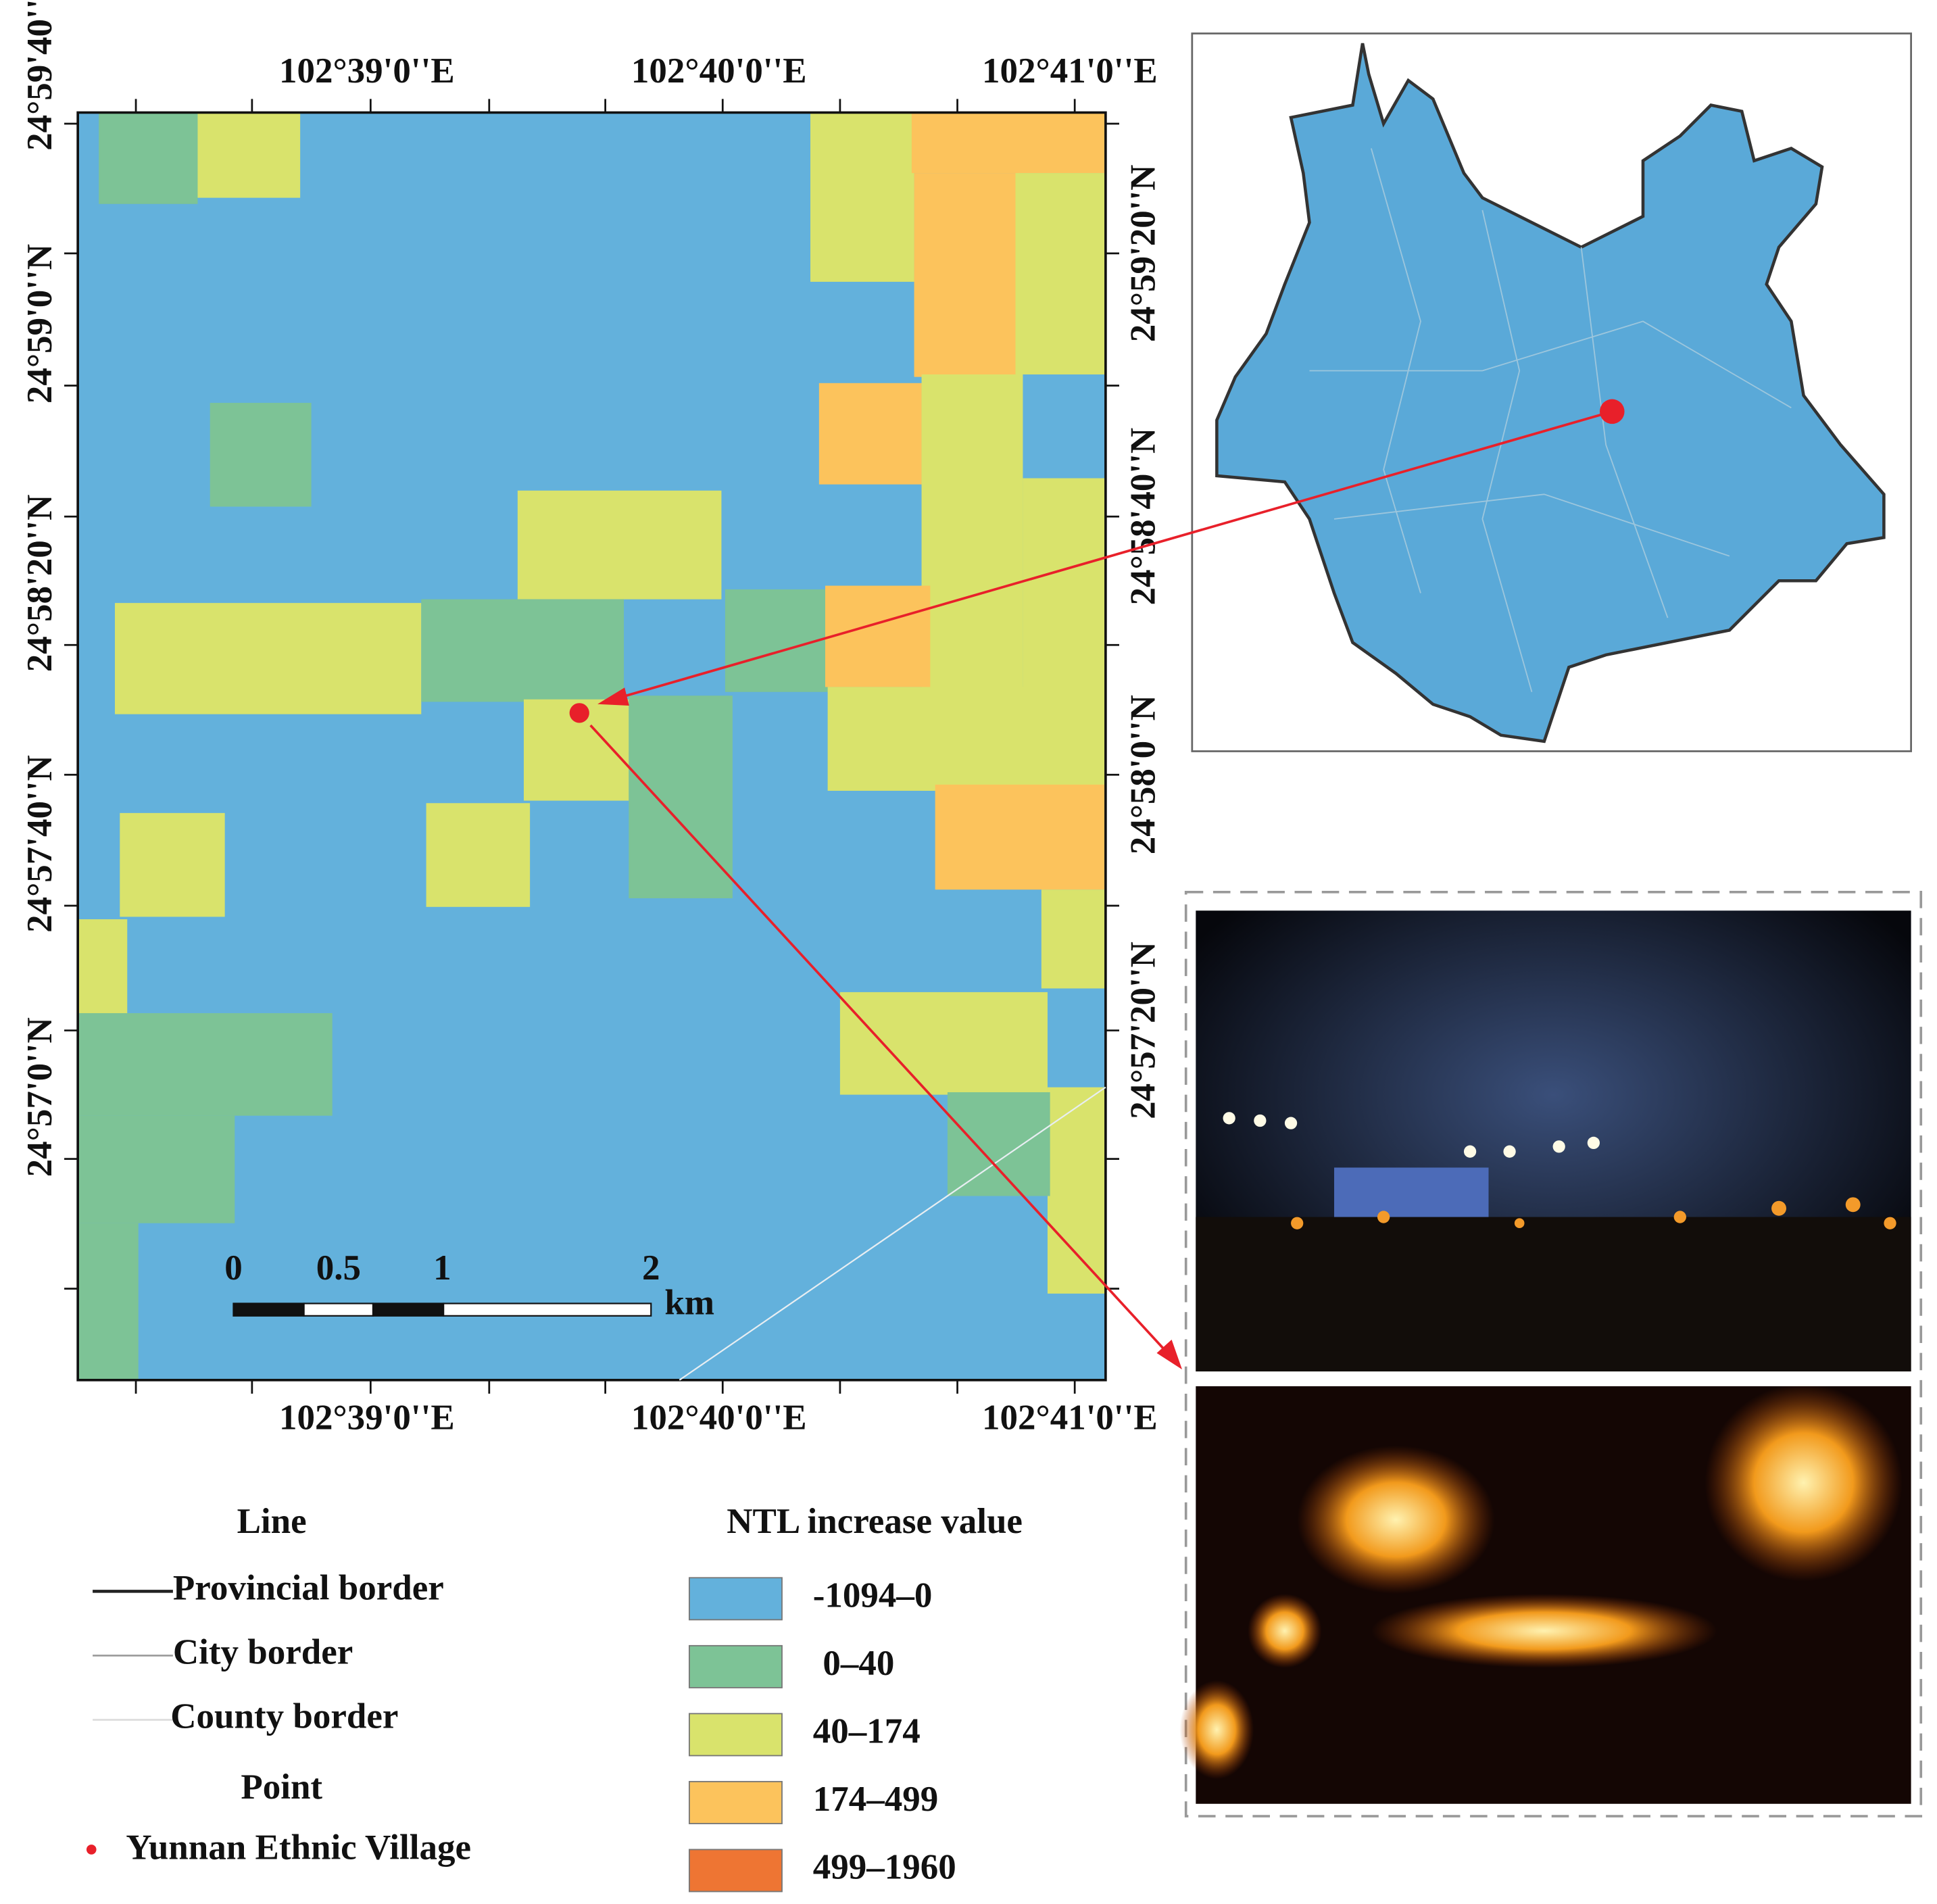 The height and width of the screenshot is (1904, 1937). What do you see at coordinates (867, 1732) in the screenshot?
I see `legend-label: 40–174` at bounding box center [867, 1732].